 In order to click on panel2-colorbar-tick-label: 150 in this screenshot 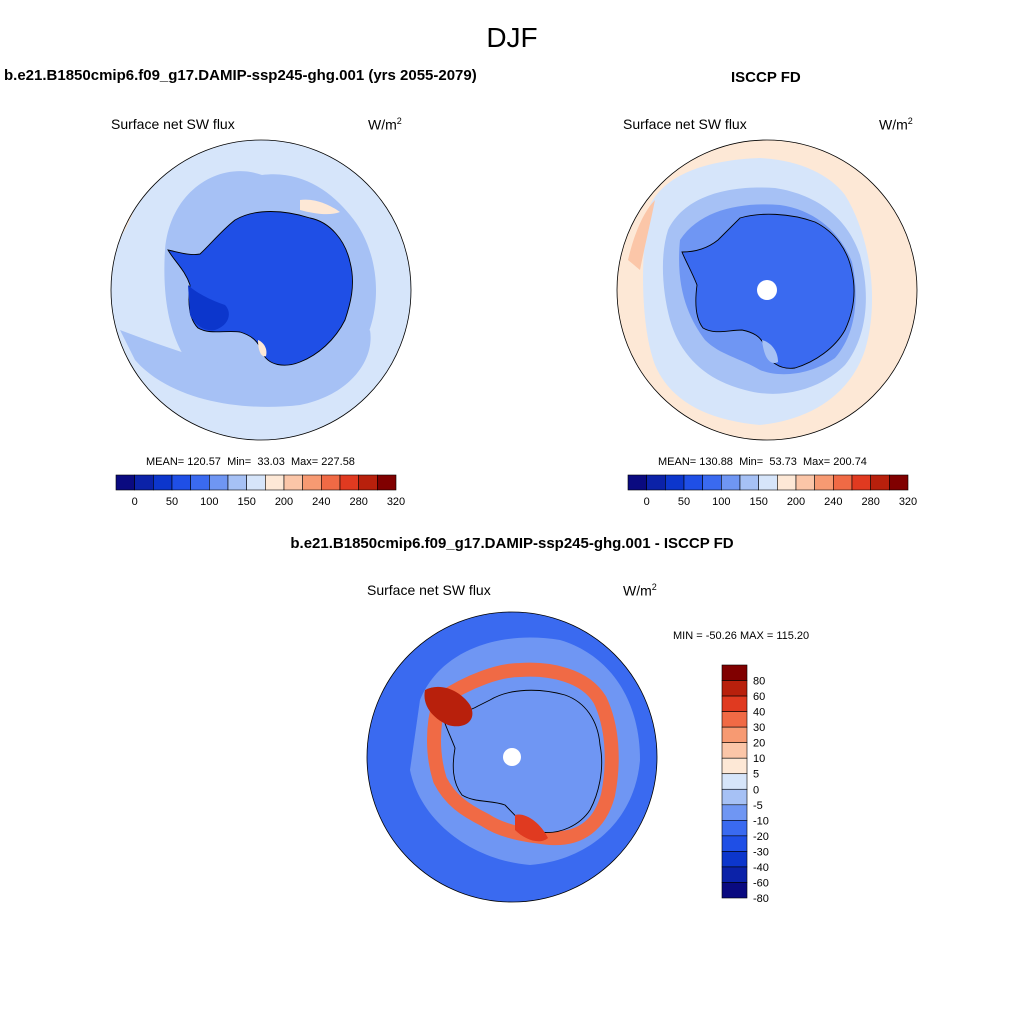, I will do `click(758, 502)`.